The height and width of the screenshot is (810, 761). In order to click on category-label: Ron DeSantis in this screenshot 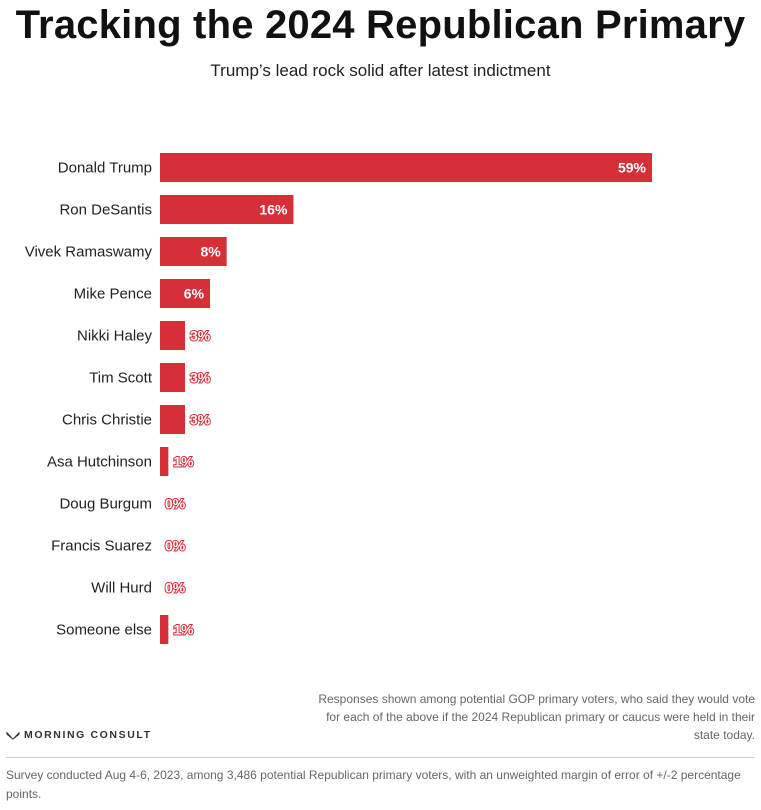, I will do `click(105, 210)`.